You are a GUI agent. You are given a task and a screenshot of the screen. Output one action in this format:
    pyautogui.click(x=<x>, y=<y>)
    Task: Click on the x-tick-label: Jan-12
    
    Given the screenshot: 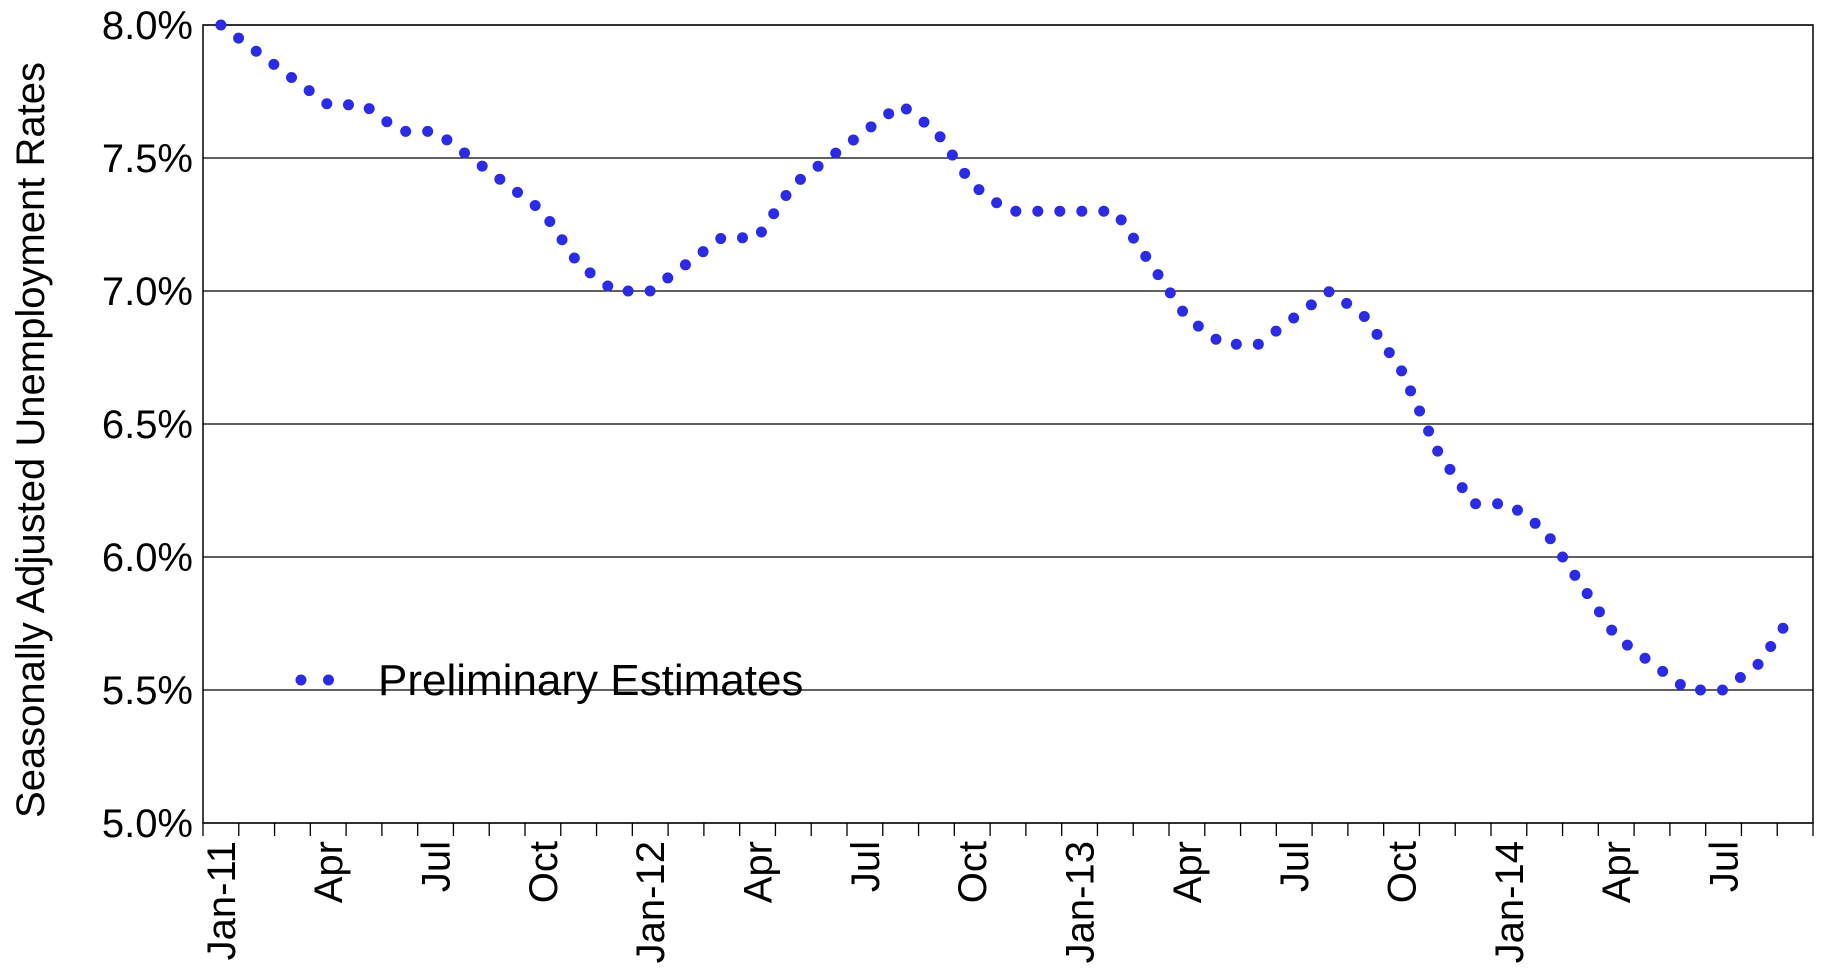 What is the action you would take?
    pyautogui.click(x=651, y=902)
    